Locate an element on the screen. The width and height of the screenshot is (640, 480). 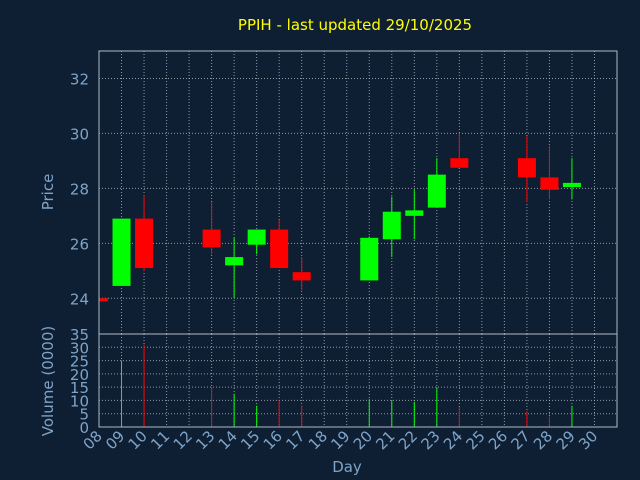
x-tick-label: 30 is located at coordinates (588, 440).